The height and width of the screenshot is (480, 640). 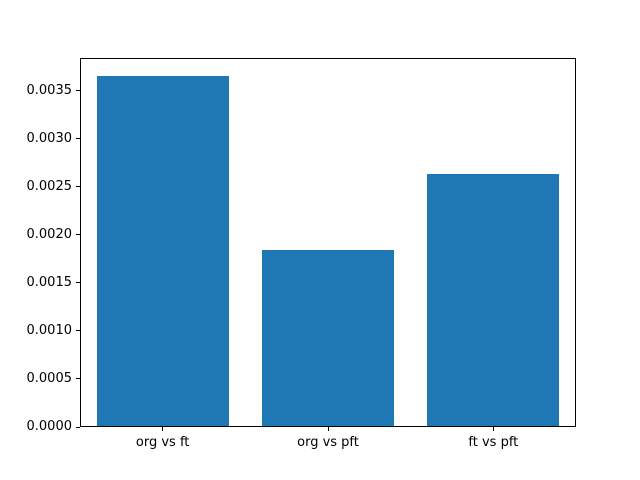 What do you see at coordinates (492, 299) in the screenshot?
I see `bar-ft-vs-pft` at bounding box center [492, 299].